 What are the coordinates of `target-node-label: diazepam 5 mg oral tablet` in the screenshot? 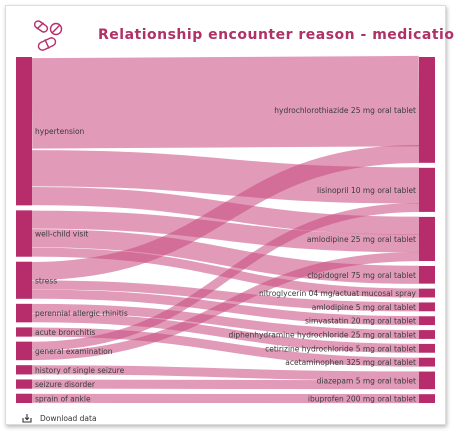 It's located at (366, 380).